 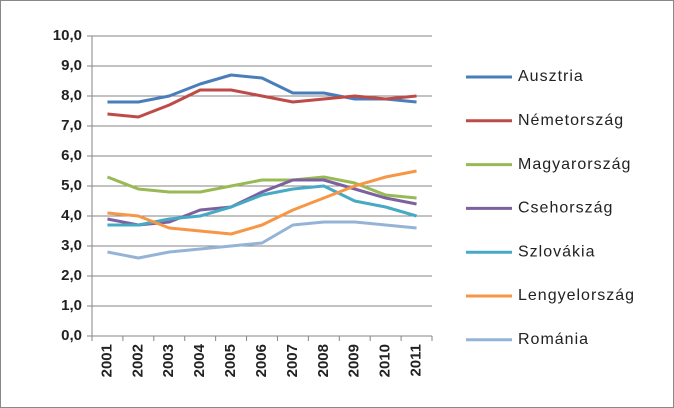 What do you see at coordinates (71, 155) in the screenshot?
I see `y-tick-label: 6,0` at bounding box center [71, 155].